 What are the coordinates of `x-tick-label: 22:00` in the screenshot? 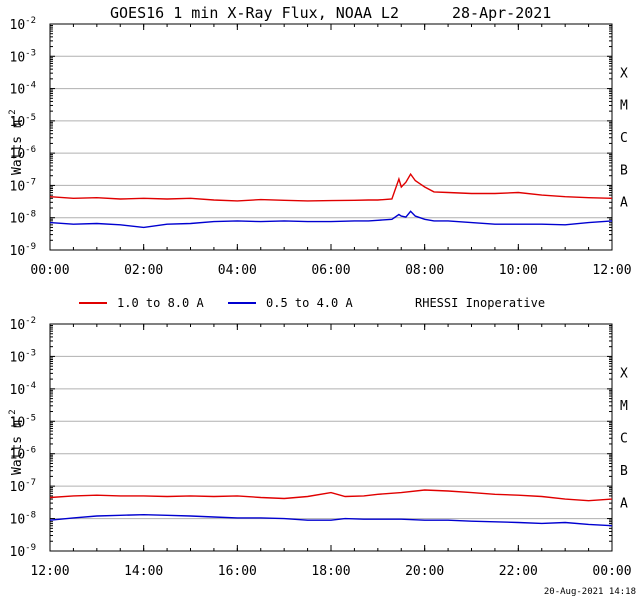 It's located at (518, 571).